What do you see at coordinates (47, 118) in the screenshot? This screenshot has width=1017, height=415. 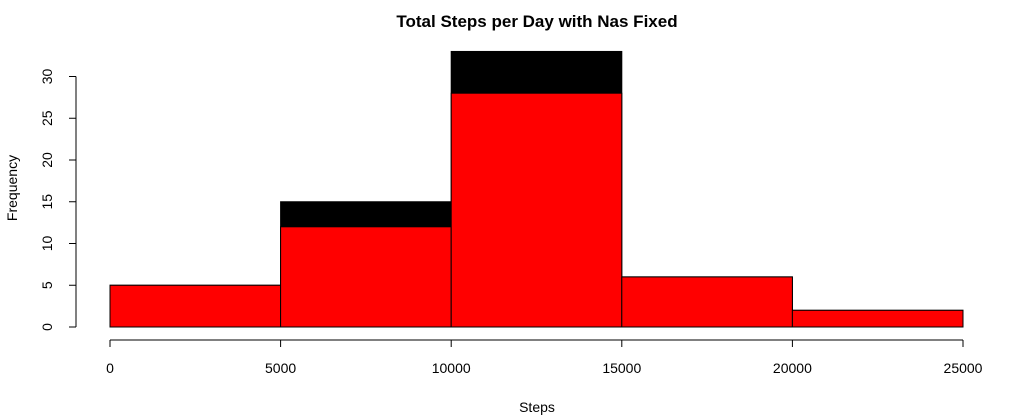 I see `y-tick-label: 25` at bounding box center [47, 118].